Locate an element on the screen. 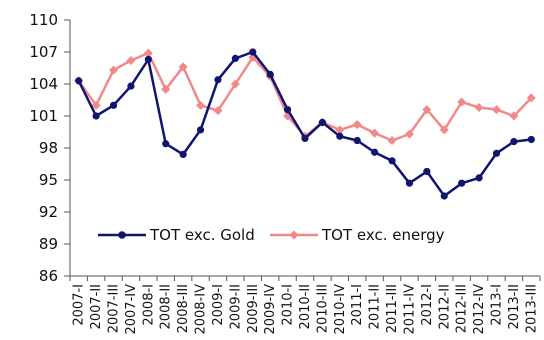 The height and width of the screenshot is (340, 544). x-tick-label: 2008-IV is located at coordinates (201, 309).